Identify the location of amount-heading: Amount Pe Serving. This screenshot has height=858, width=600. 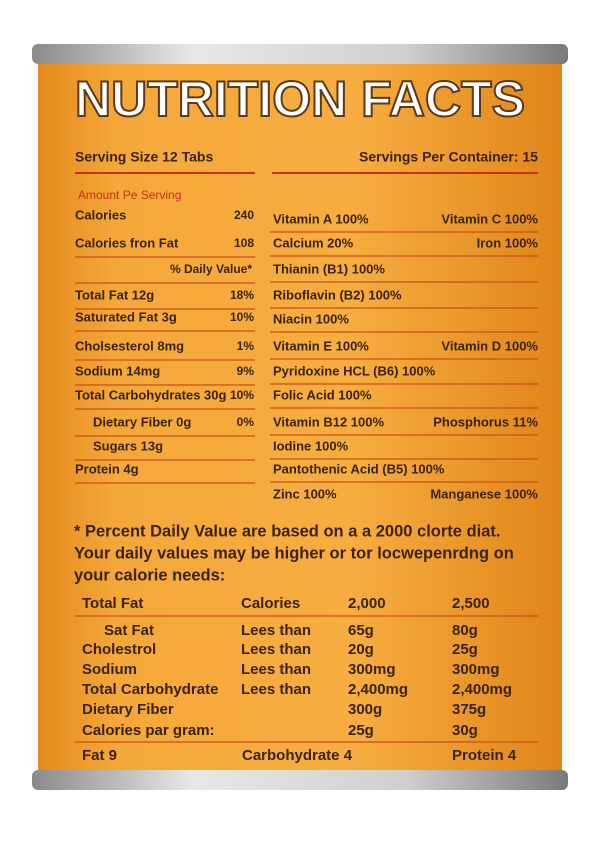
(129, 195).